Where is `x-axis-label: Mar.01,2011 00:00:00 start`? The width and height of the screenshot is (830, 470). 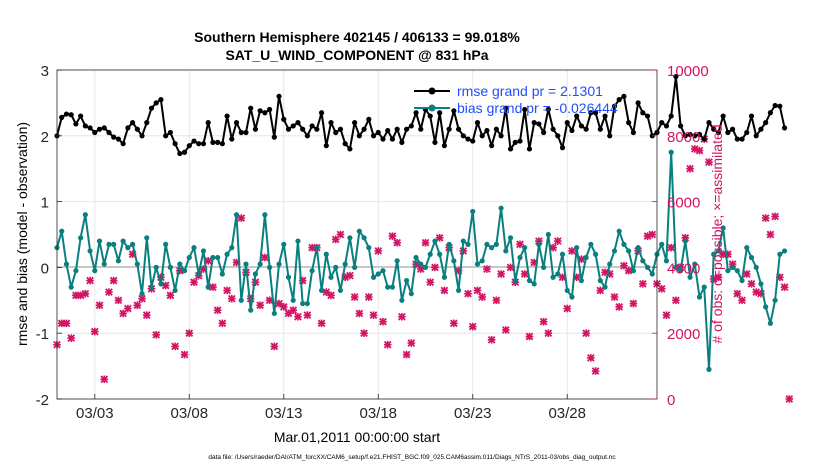
x-axis-label: Mar.01,2011 00:00:00 start is located at coordinates (357, 437).